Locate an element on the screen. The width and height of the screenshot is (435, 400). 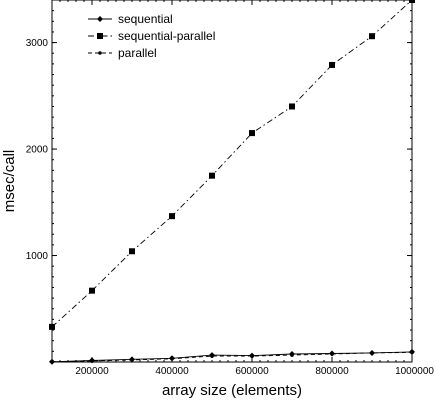
y-tick-label: 1000 is located at coordinates (37, 256).